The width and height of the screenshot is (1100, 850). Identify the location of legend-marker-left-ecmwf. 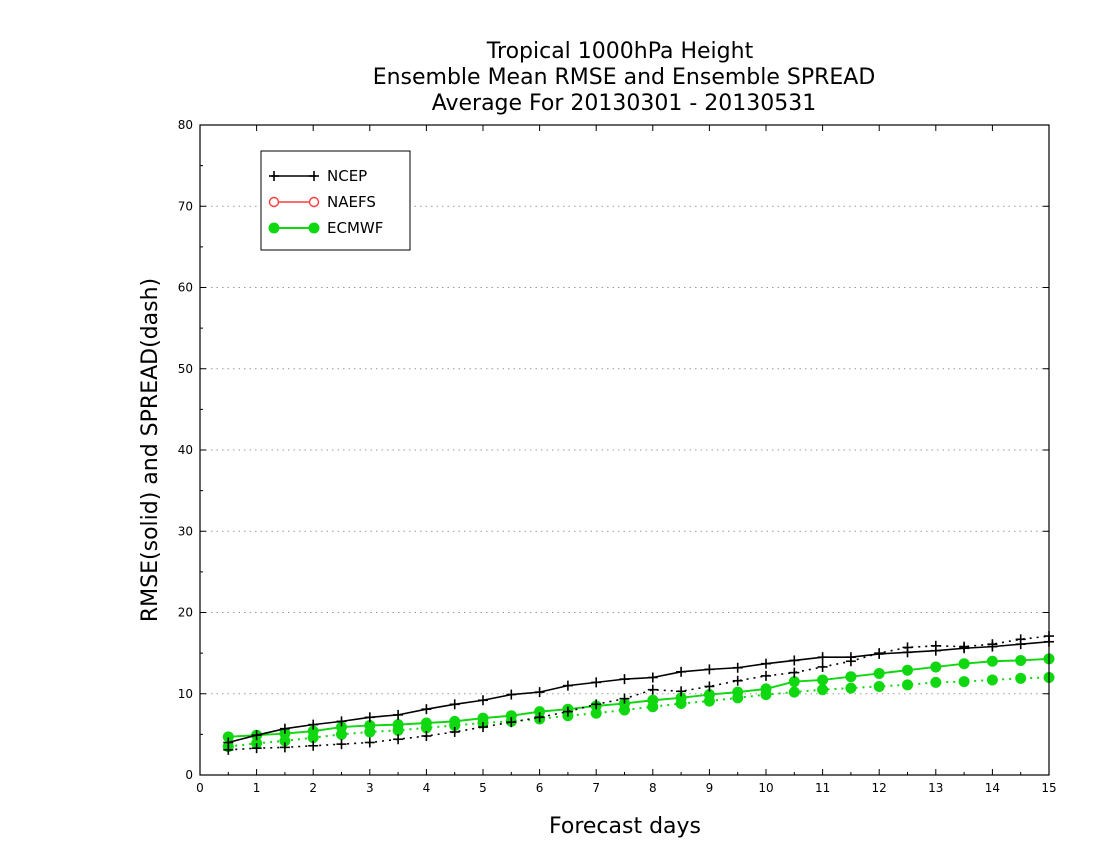
(274, 228).